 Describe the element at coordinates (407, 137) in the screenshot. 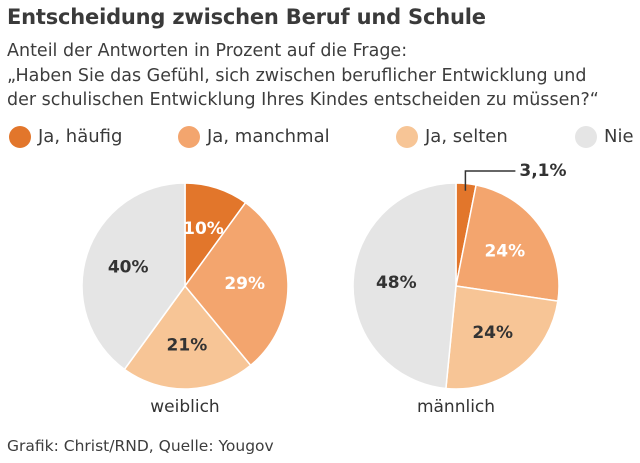

I see `legend-swatch-ja-selten` at that location.